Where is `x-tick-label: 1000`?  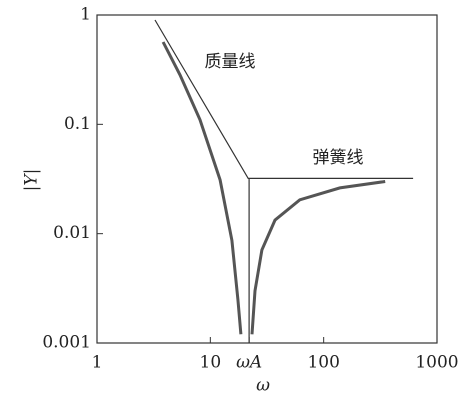 x-tick-label: 1000 is located at coordinates (436, 363).